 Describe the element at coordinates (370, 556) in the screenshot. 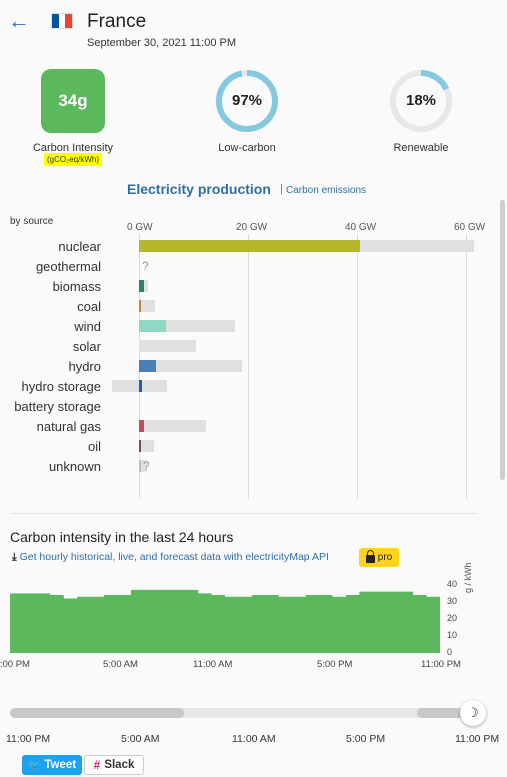

I see `lock-icon` at that location.